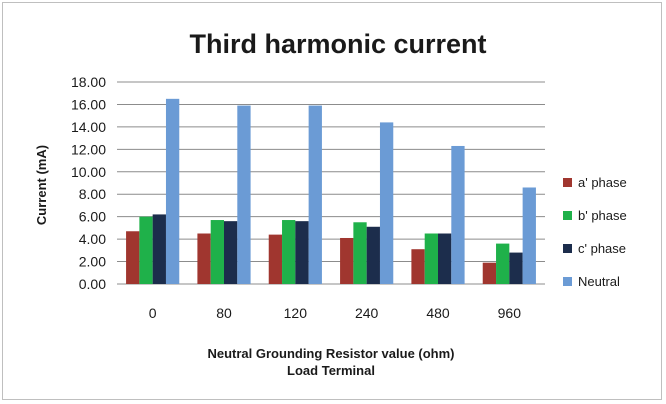 Image resolution: width=666 pixels, height=404 pixels. Describe the element at coordinates (41, 185) in the screenshot. I see `y-axis-label: Current (mA)` at that location.